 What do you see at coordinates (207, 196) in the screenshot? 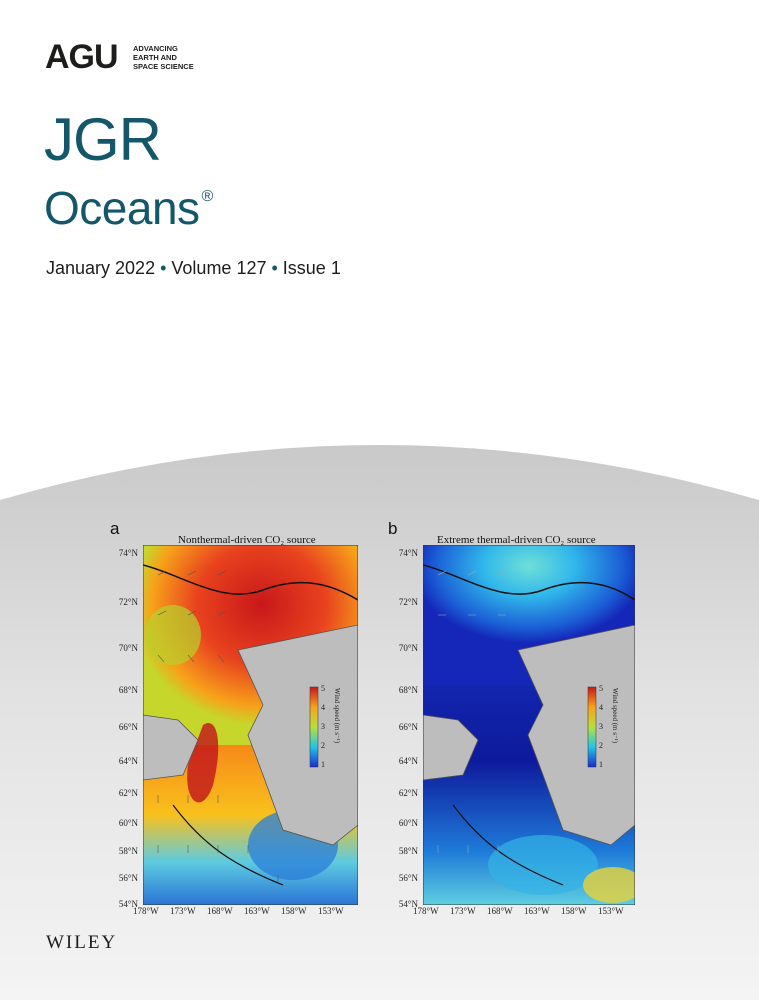
I see `registered-mark: ®` at bounding box center [207, 196].